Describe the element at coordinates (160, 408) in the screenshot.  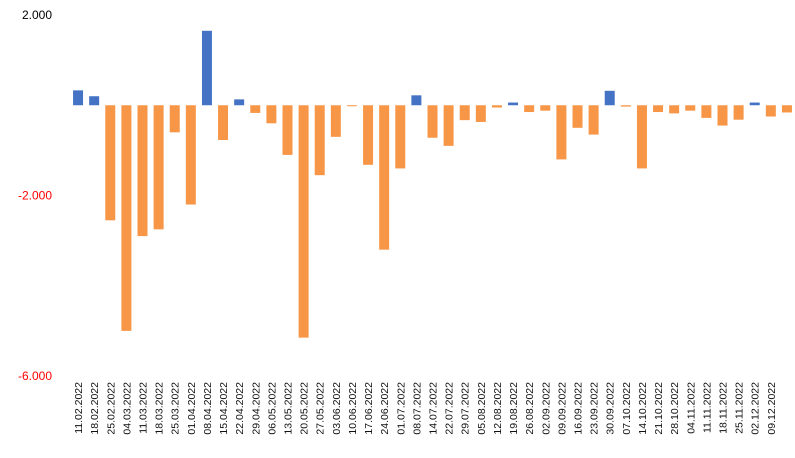
I see `x-tick-label-6: 18.03.2022` at that location.